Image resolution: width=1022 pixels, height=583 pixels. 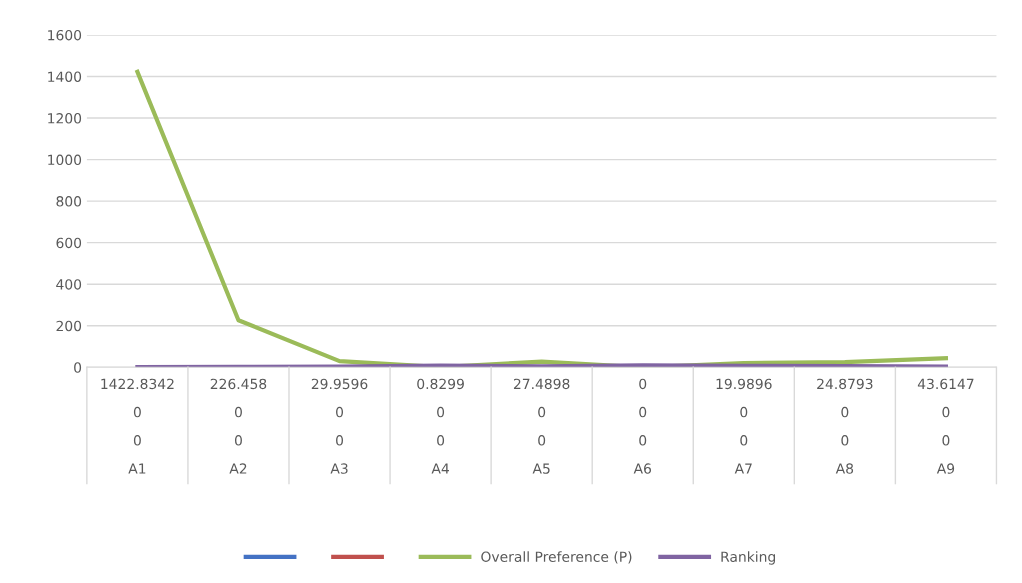 What do you see at coordinates (65, 76) in the screenshot?
I see `y-tick-label: 1400` at bounding box center [65, 76].